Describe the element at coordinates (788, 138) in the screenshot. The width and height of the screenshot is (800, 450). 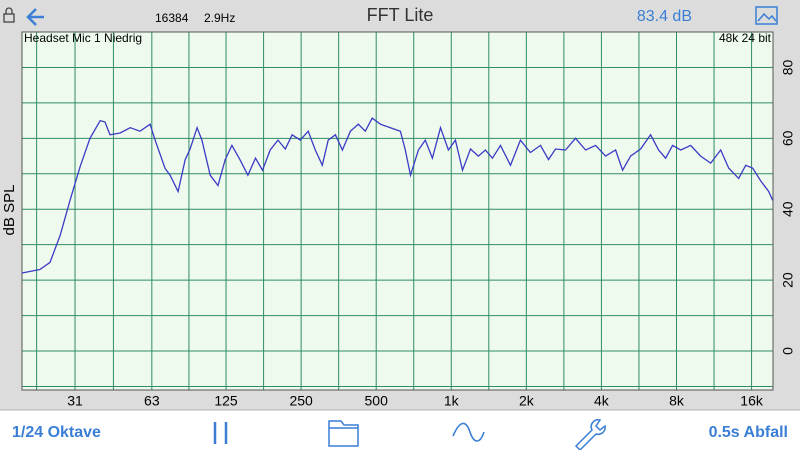
I see `y-tick-label: 60` at that location.